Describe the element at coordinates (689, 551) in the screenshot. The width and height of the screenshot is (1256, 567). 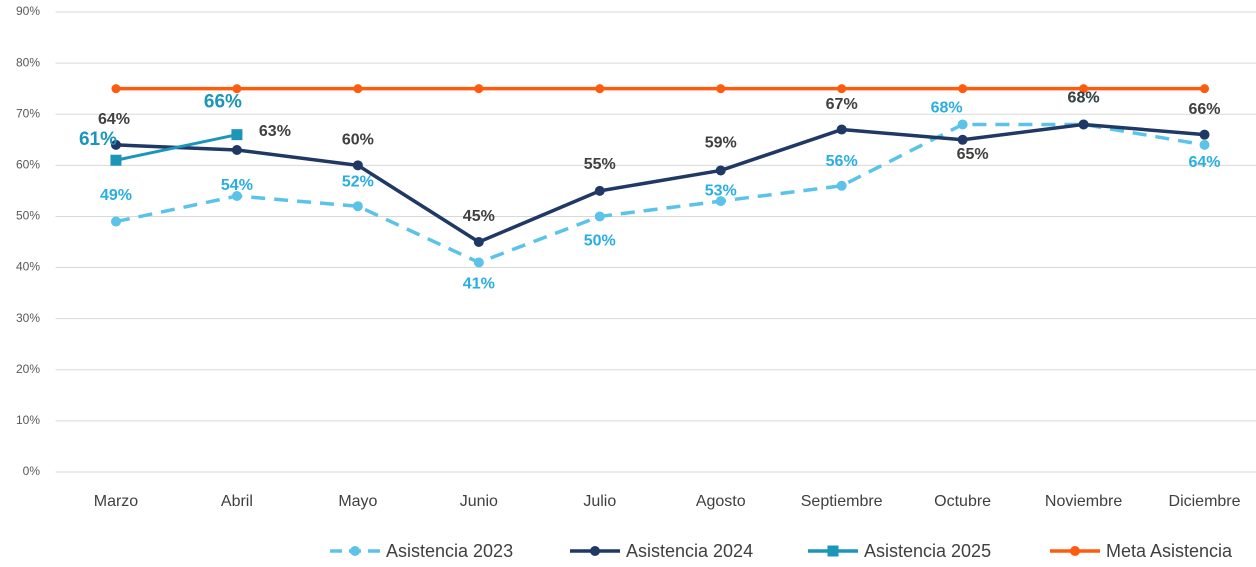
I see `legend-label: Asistencia 2024` at that location.